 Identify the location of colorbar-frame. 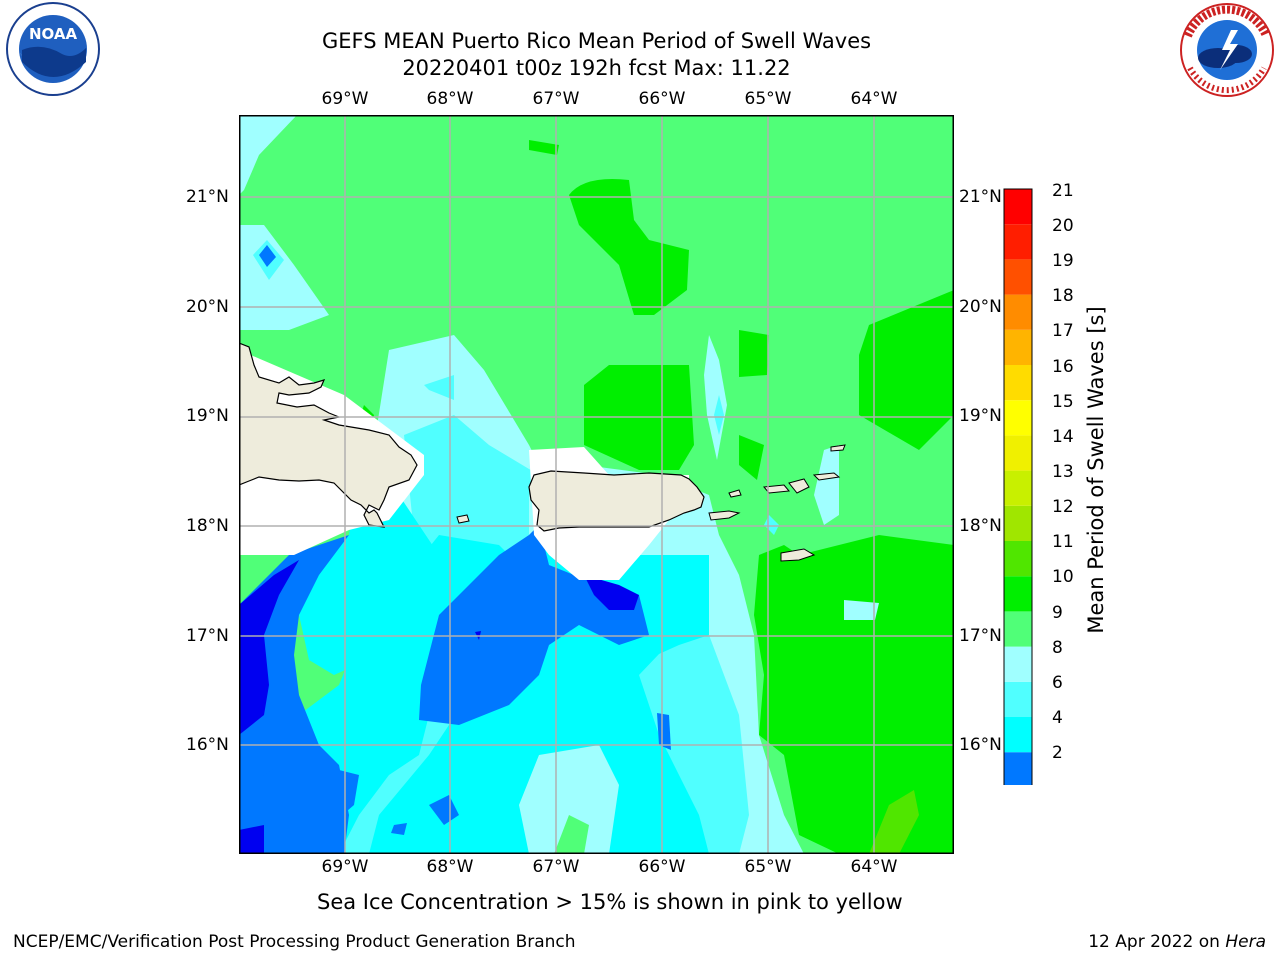
(1018, 486).